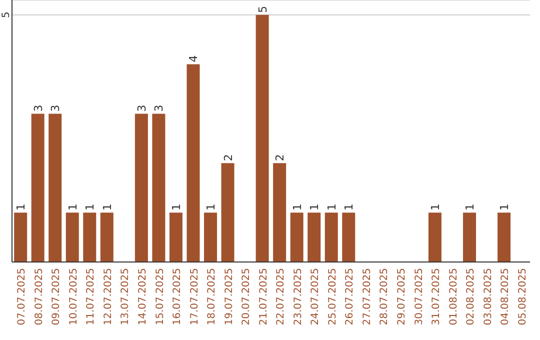 This screenshot has width=540, height=340. What do you see at coordinates (488, 297) in the screenshot?
I see `x-tick-label: 03.08.2025` at bounding box center [488, 297].